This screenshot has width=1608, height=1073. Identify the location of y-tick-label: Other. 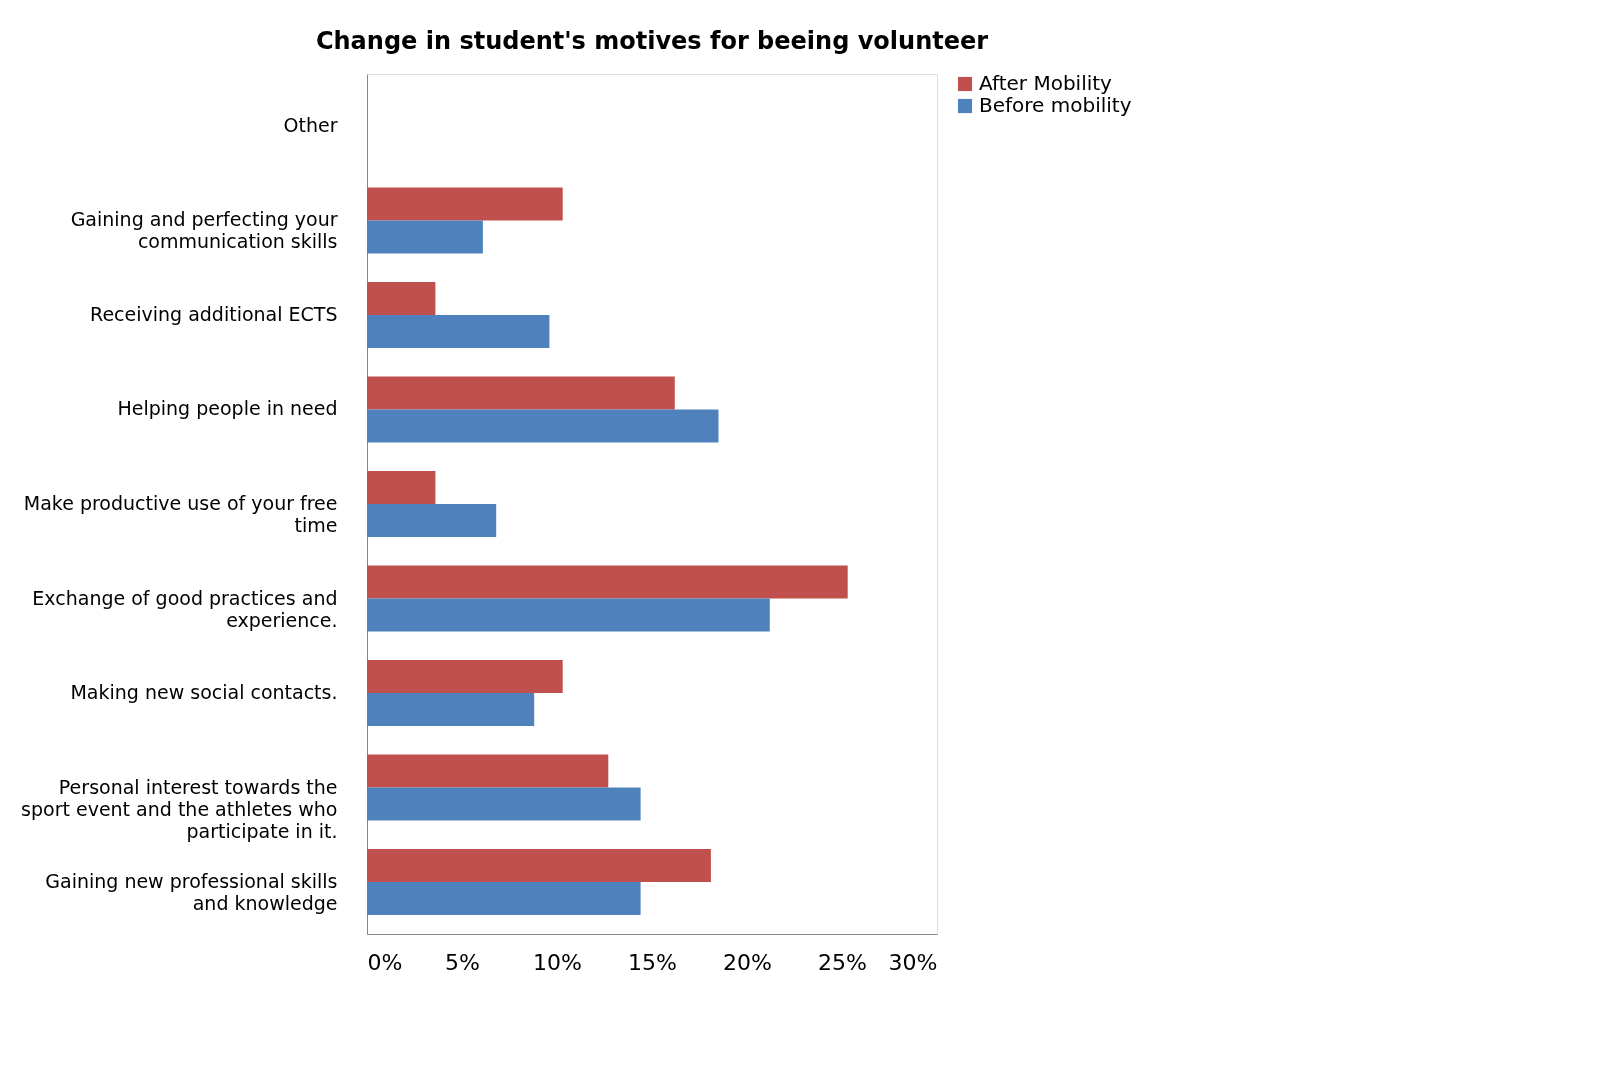
(310, 124).